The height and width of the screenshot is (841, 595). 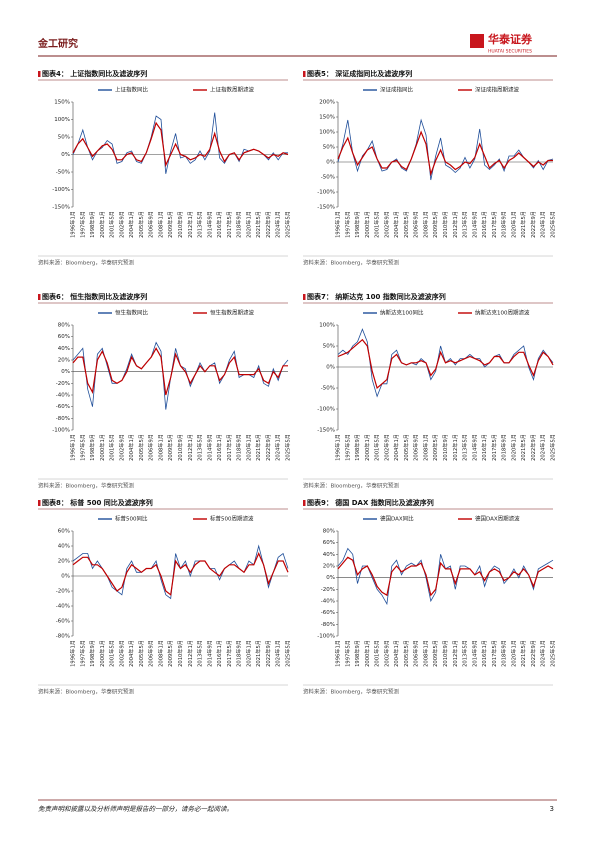 What do you see at coordinates (94, 296) in the screenshot?
I see `chart-title: 图表6： 恒生指数同比及滤波序列` at bounding box center [94, 296].